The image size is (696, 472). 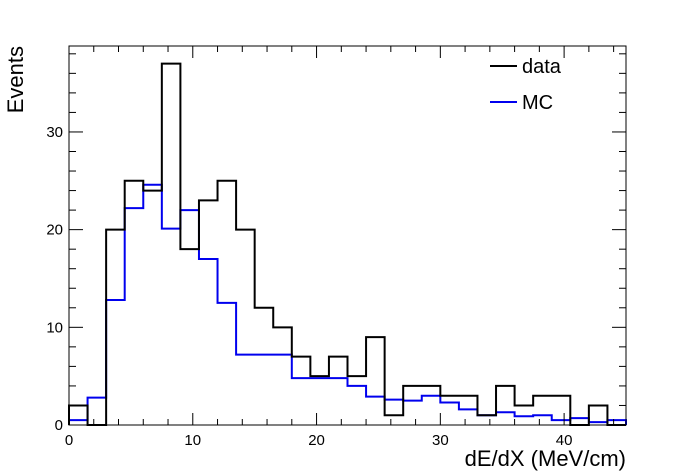 I want to click on x-axis-title: dE/dX (MeV/cm), so click(x=545, y=458).